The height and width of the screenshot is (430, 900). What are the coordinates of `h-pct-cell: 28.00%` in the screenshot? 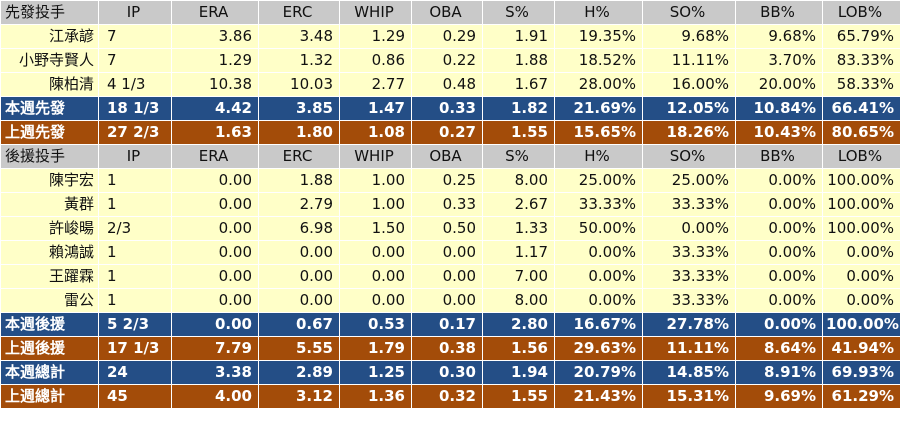 It's located at (598, 84).